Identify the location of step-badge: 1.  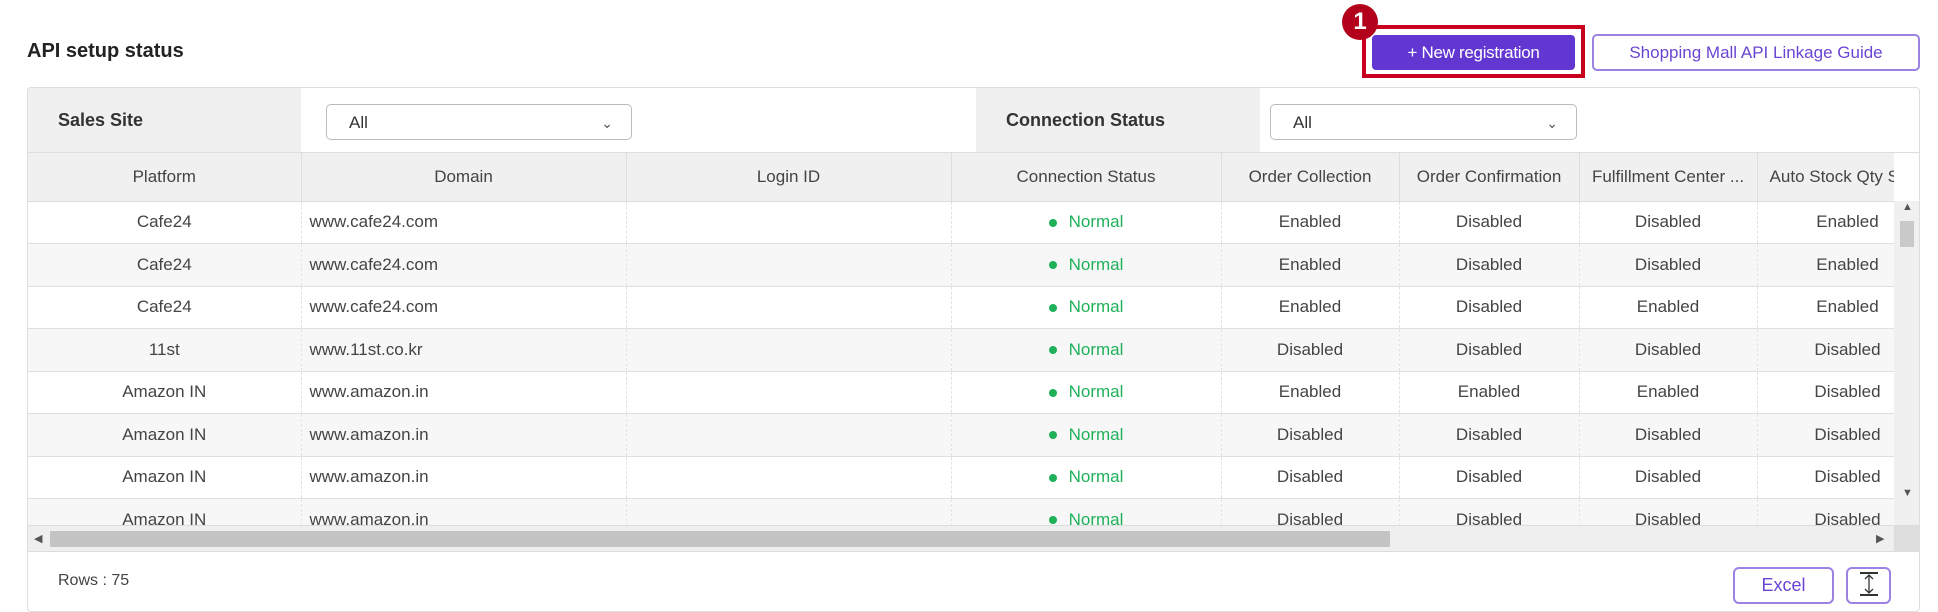
(1360, 22).